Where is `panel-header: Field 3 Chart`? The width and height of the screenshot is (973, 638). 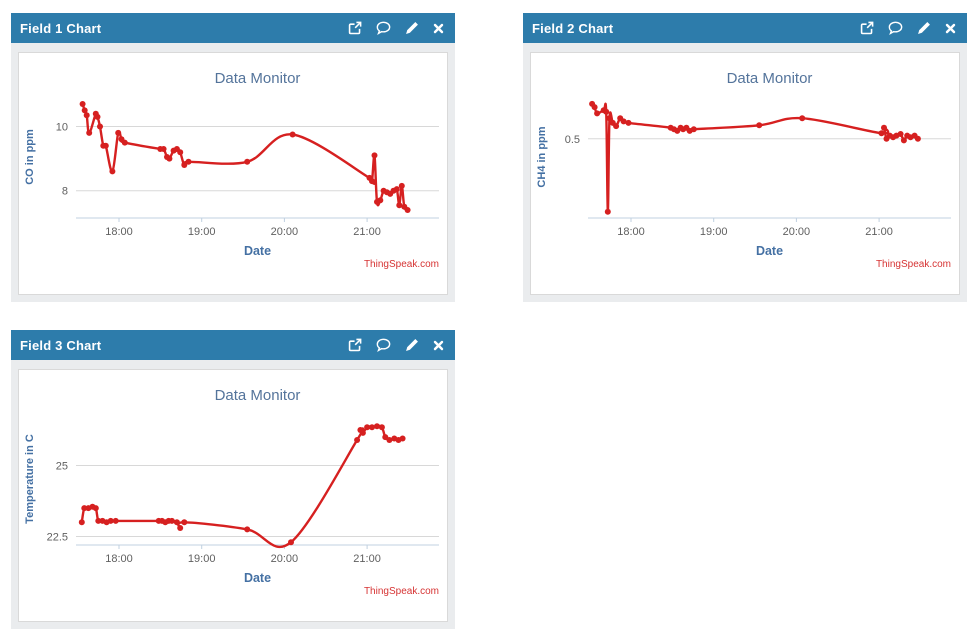
panel-header: Field 3 Chart is located at coordinates (233, 345).